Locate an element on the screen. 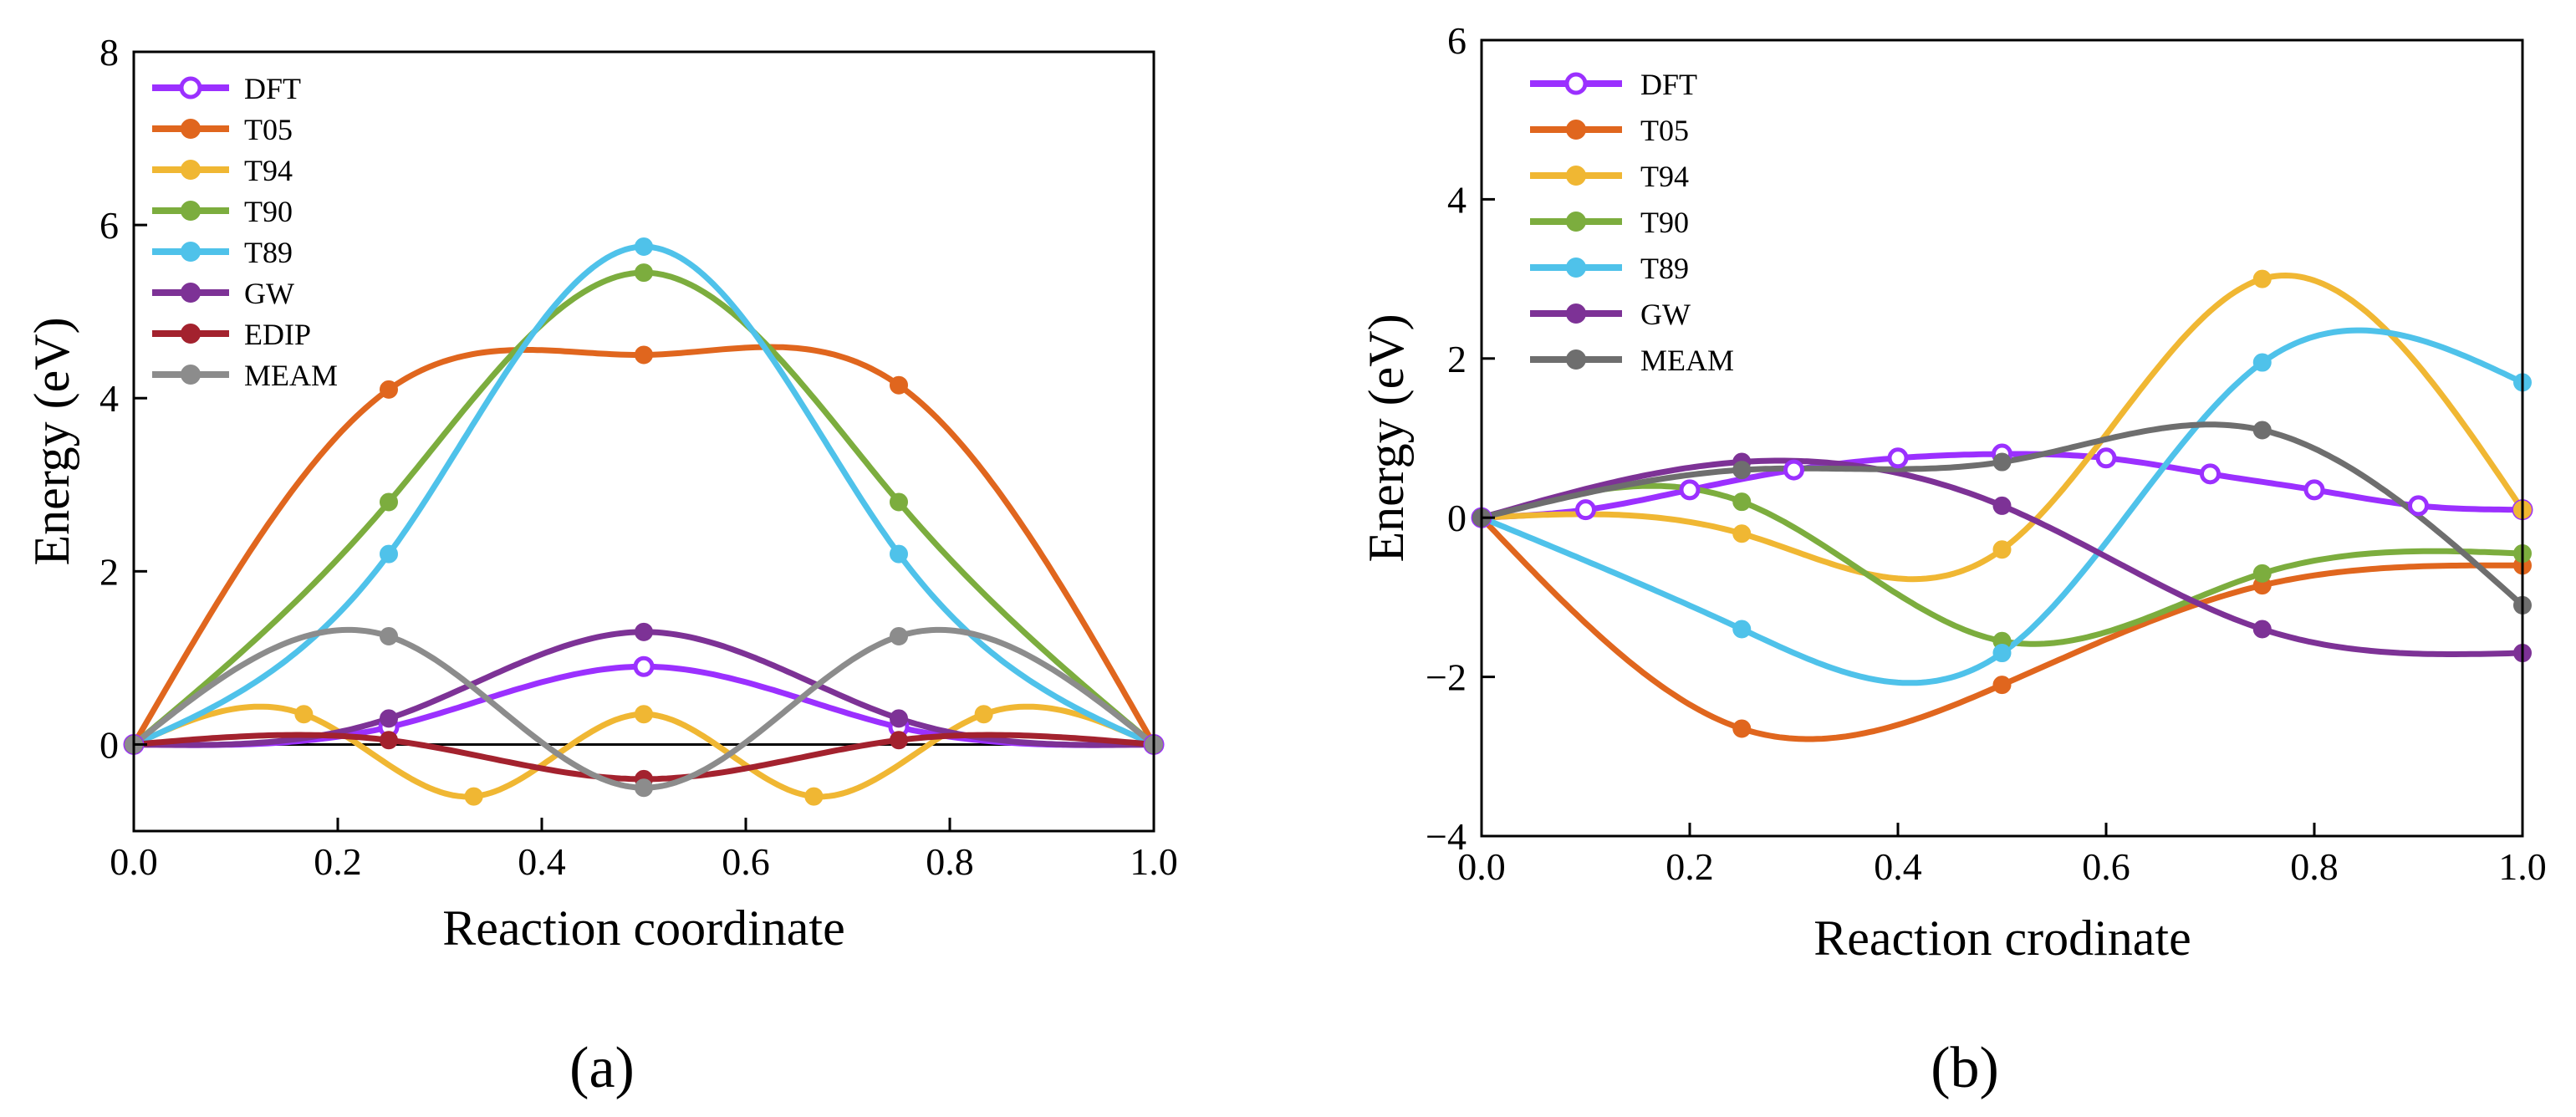 This screenshot has width=2576, height=1117. panel-b-legend-marker-dft is located at coordinates (1576, 83).